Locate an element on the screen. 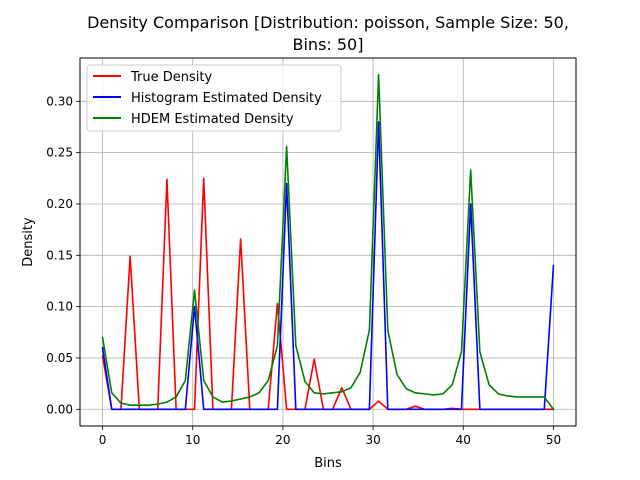 This screenshot has height=480, width=640. y-tick-label: 0.05 is located at coordinates (59, 358).